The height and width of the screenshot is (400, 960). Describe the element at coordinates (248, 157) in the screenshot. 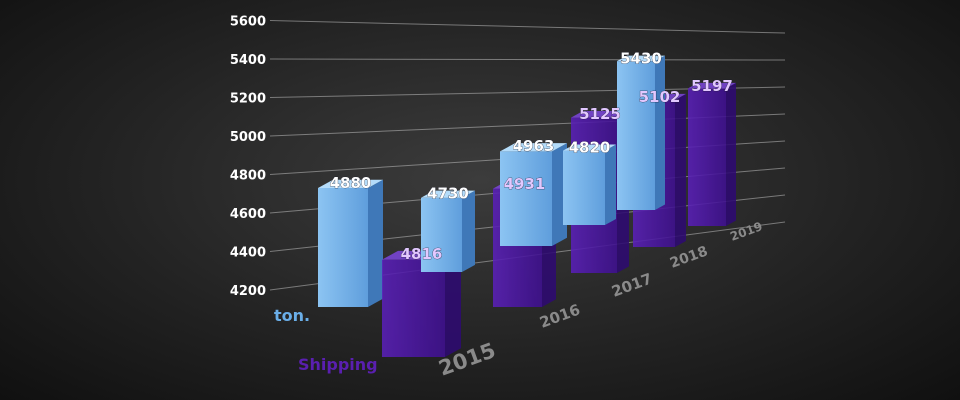

I see `y-axis-ticks: 4200 4400 4600 4800 5000 5200 5400 5600` at that location.